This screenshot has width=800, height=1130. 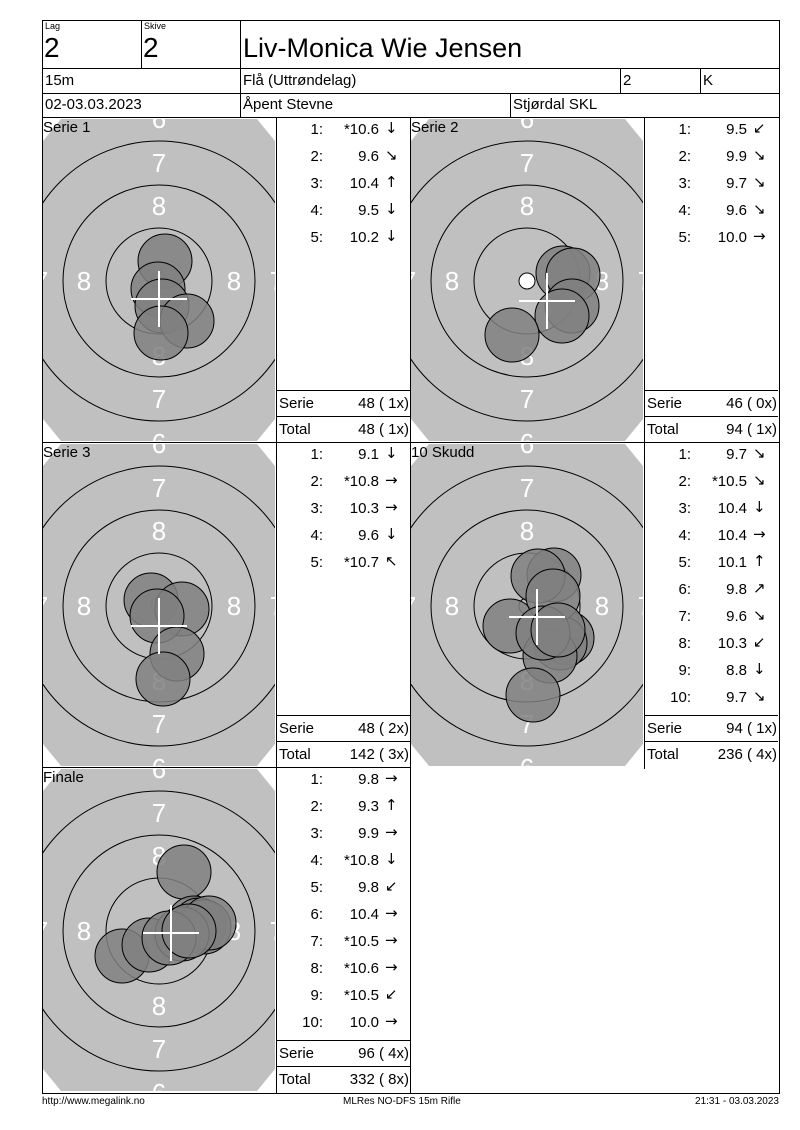 What do you see at coordinates (708, 80) in the screenshot?
I see `class: K` at bounding box center [708, 80].